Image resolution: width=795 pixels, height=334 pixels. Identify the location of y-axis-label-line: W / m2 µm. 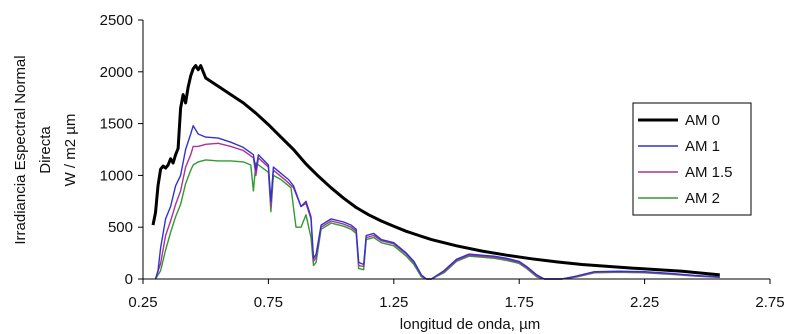
(70, 150).